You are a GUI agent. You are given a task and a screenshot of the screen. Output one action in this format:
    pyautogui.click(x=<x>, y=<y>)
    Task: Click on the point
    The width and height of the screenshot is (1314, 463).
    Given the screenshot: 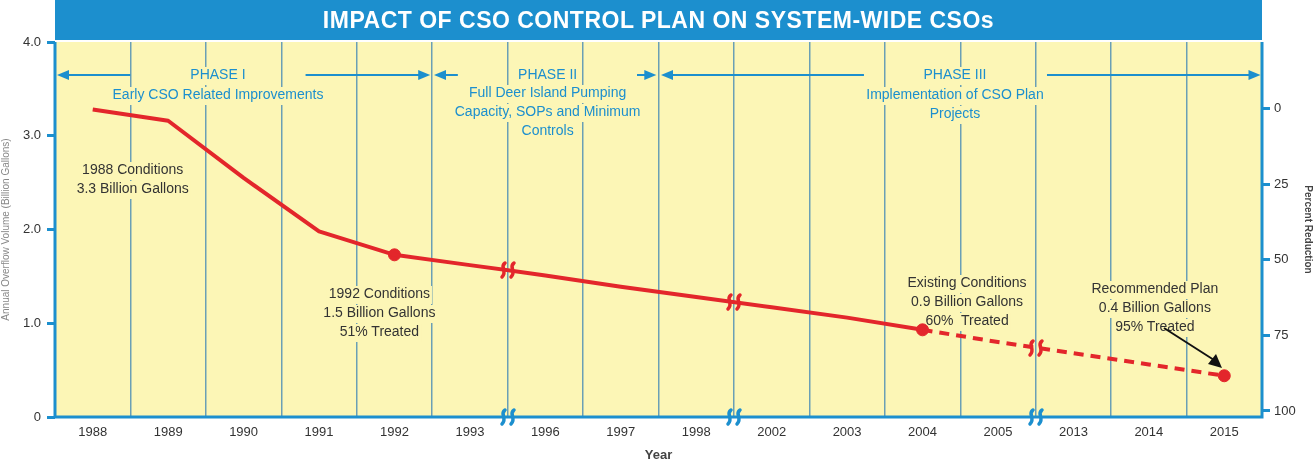 What is the action you would take?
    pyautogui.click(x=1224, y=376)
    